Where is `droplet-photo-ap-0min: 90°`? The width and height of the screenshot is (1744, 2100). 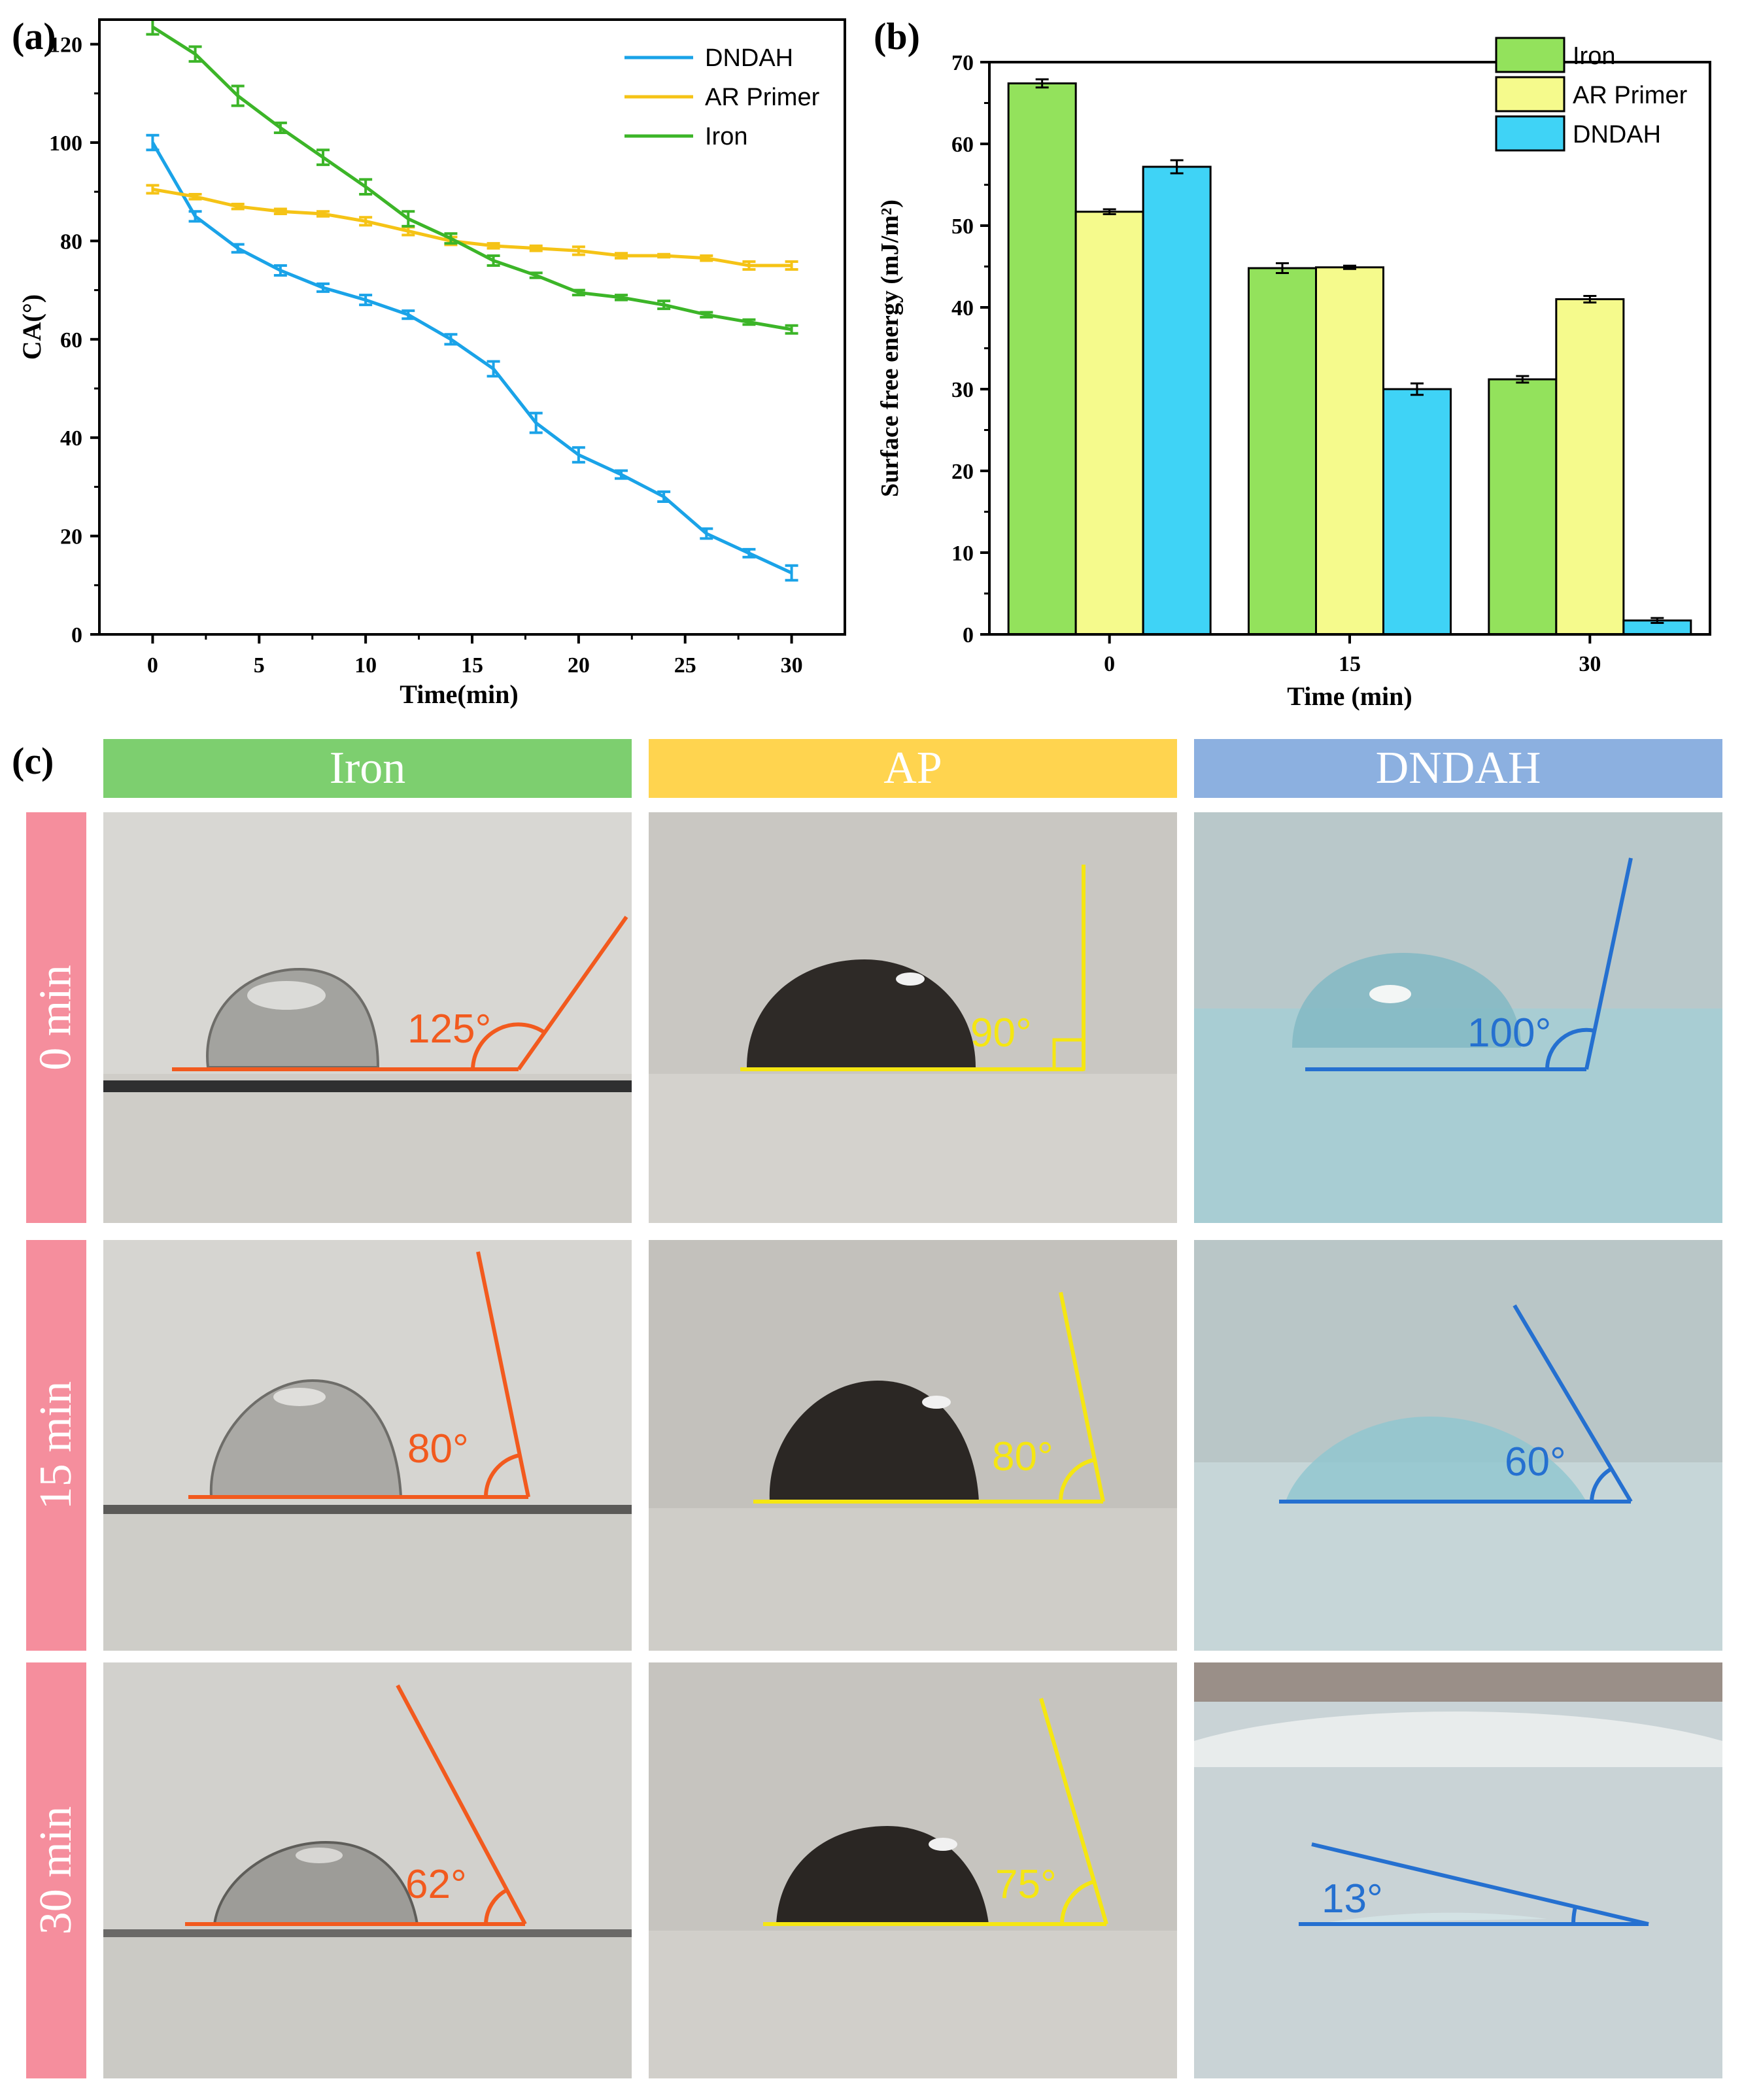
droplet-photo-ap-0min: 90° is located at coordinates (913, 1017).